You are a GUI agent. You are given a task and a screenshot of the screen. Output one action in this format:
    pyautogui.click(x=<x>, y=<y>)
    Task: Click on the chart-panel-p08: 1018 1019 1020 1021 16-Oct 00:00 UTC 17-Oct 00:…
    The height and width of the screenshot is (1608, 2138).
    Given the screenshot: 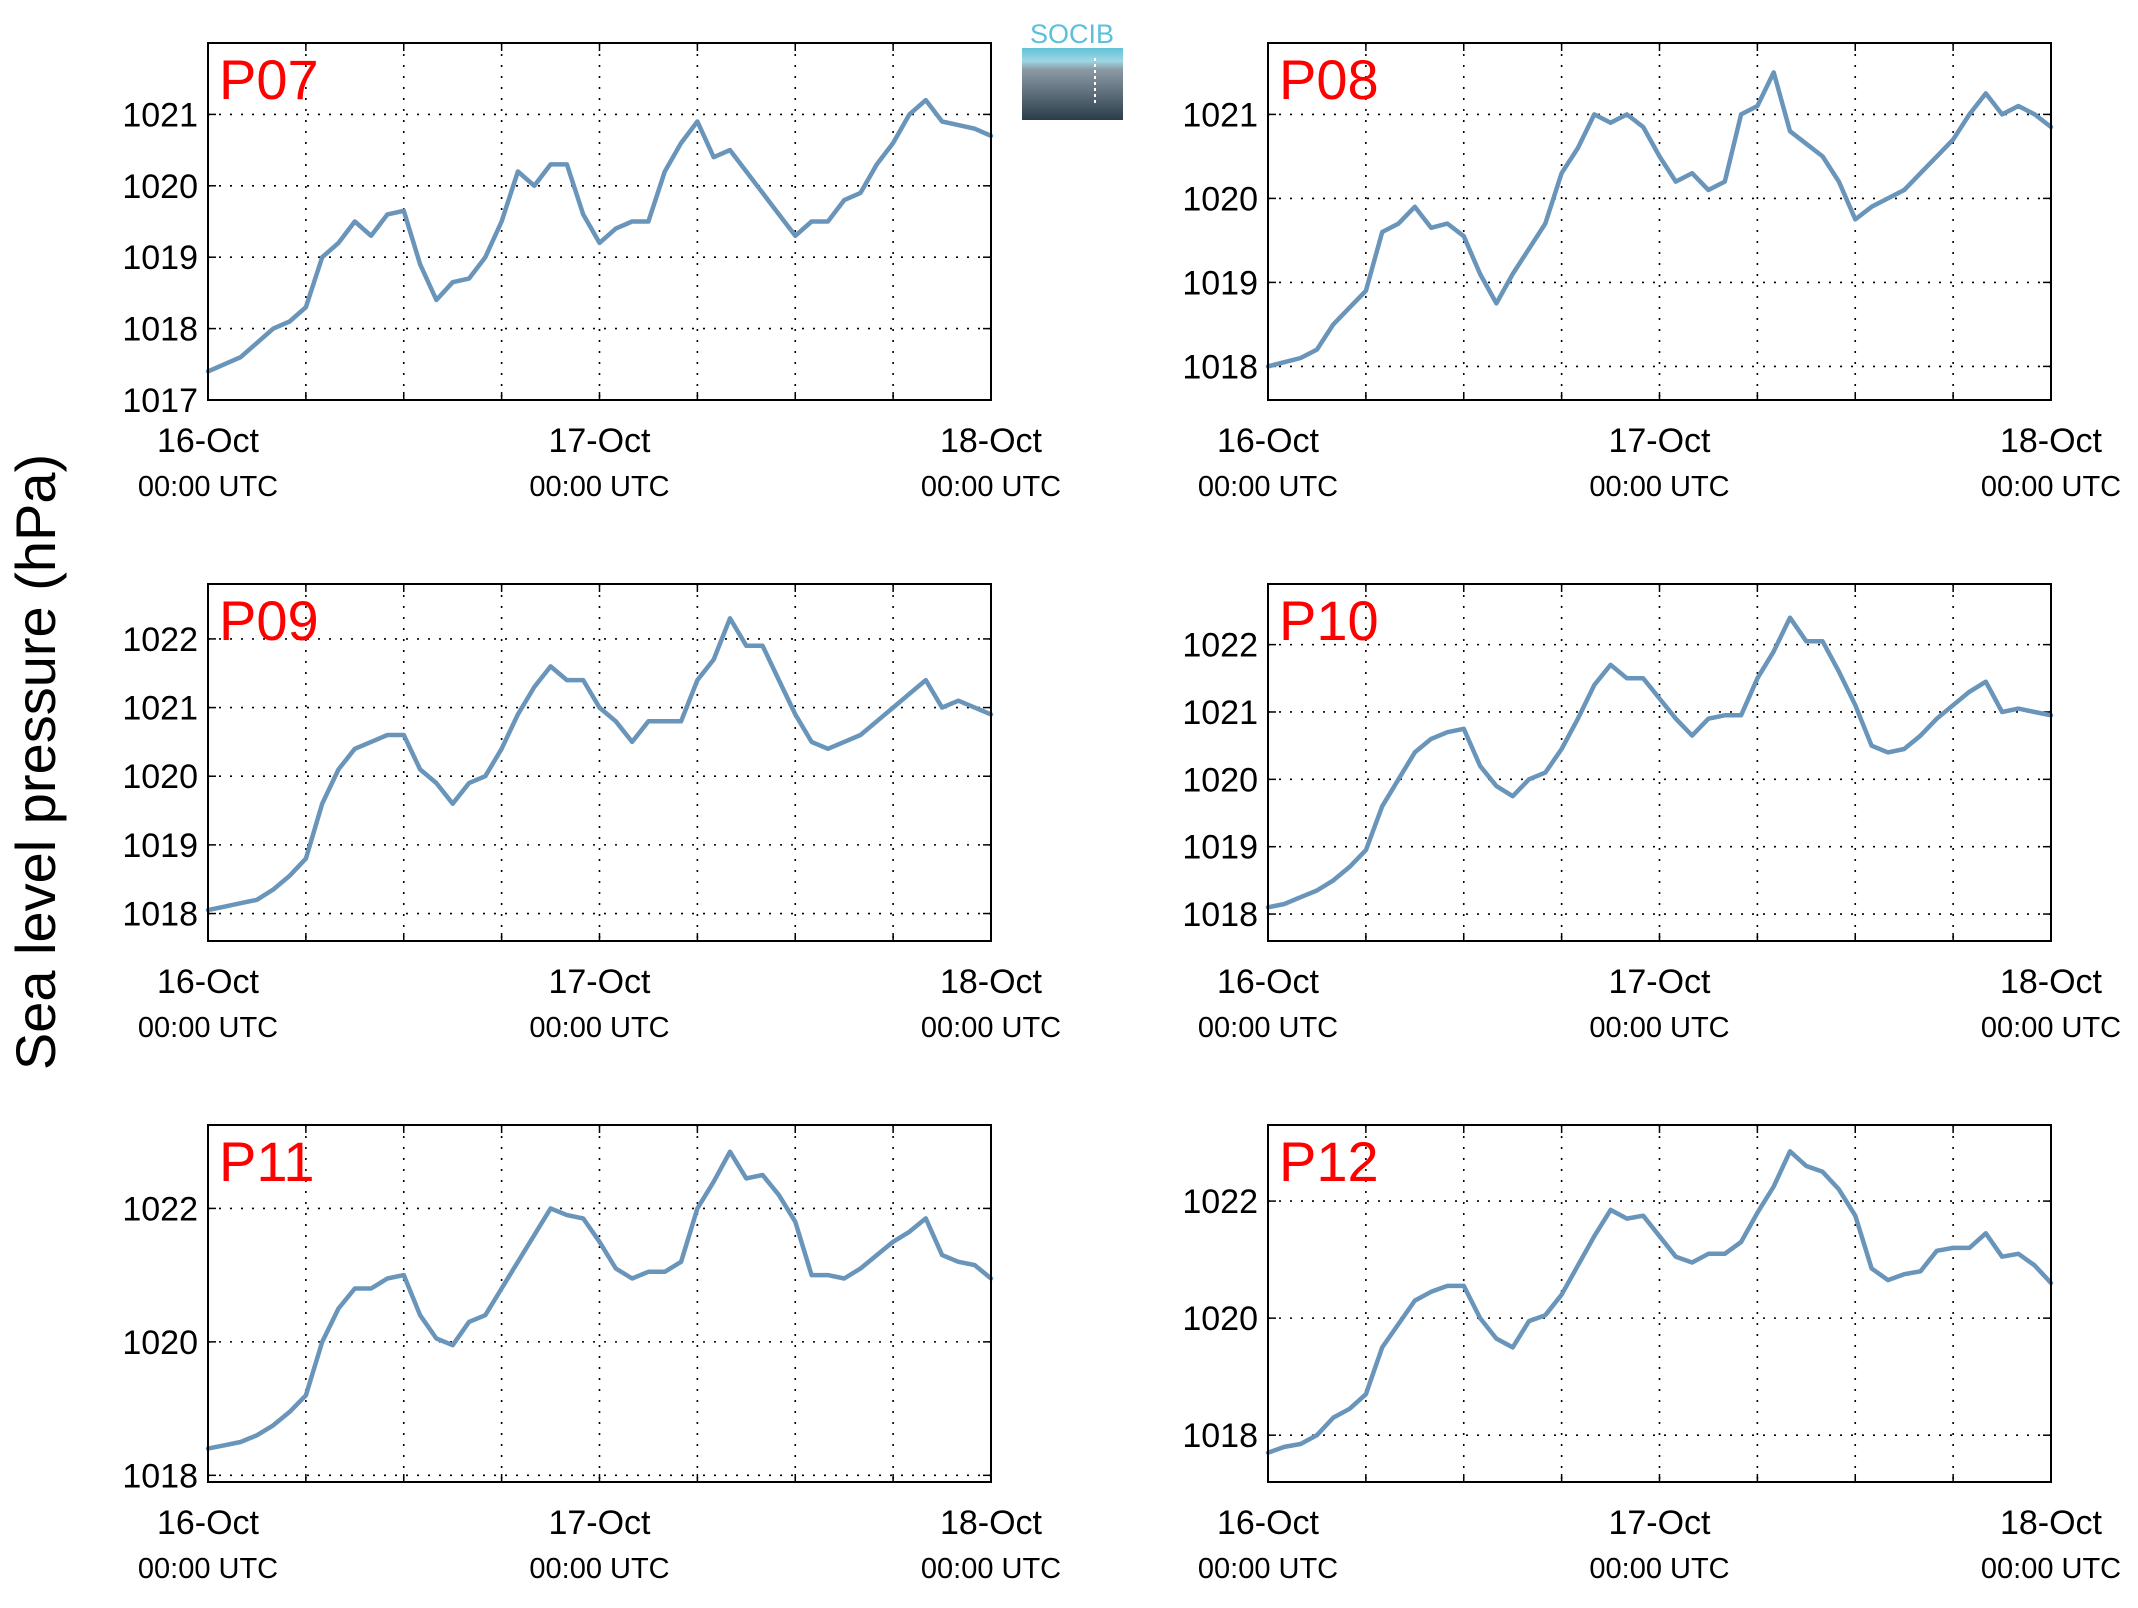 What is the action you would take?
    pyautogui.click(x=1651, y=272)
    